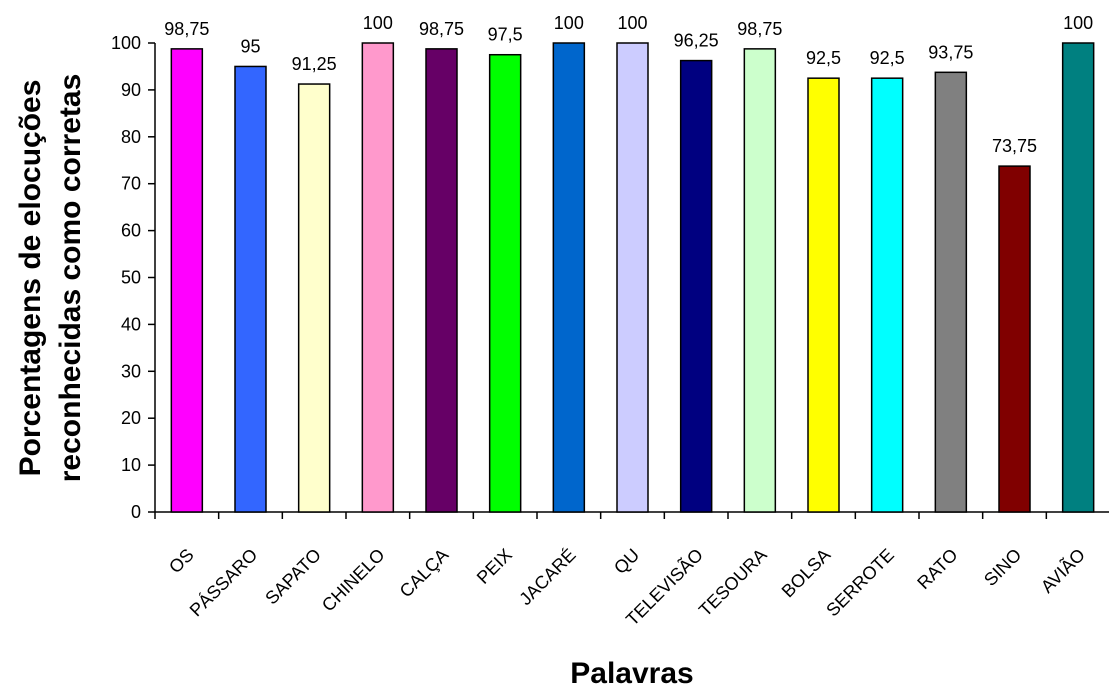  I want to click on category-label: SERROTE, so click(860, 583).